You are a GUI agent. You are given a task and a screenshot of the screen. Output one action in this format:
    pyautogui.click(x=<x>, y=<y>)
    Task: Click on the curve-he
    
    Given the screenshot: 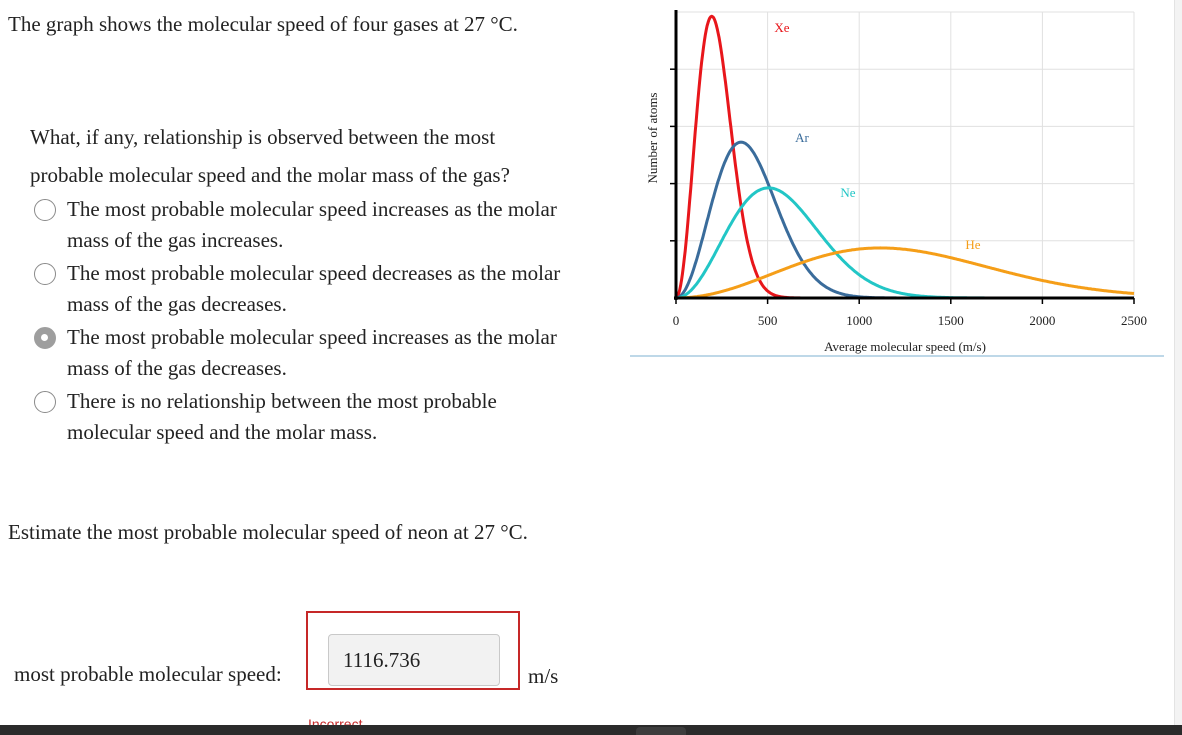 What is the action you would take?
    pyautogui.click(x=905, y=273)
    